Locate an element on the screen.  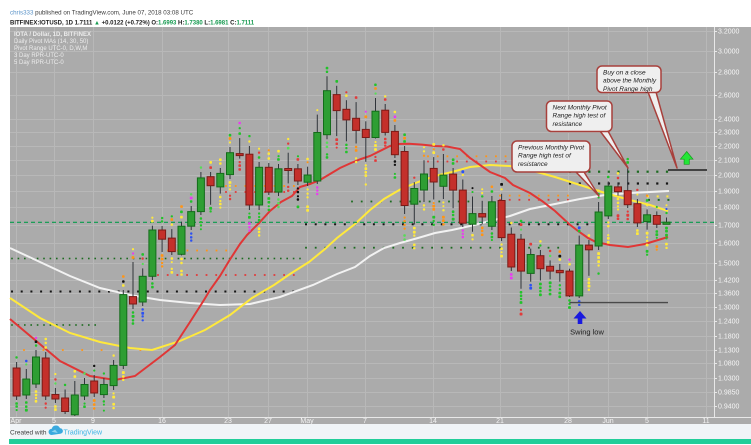
svg-text: Next Monthly Pivot is located at coordinates (580, 108).